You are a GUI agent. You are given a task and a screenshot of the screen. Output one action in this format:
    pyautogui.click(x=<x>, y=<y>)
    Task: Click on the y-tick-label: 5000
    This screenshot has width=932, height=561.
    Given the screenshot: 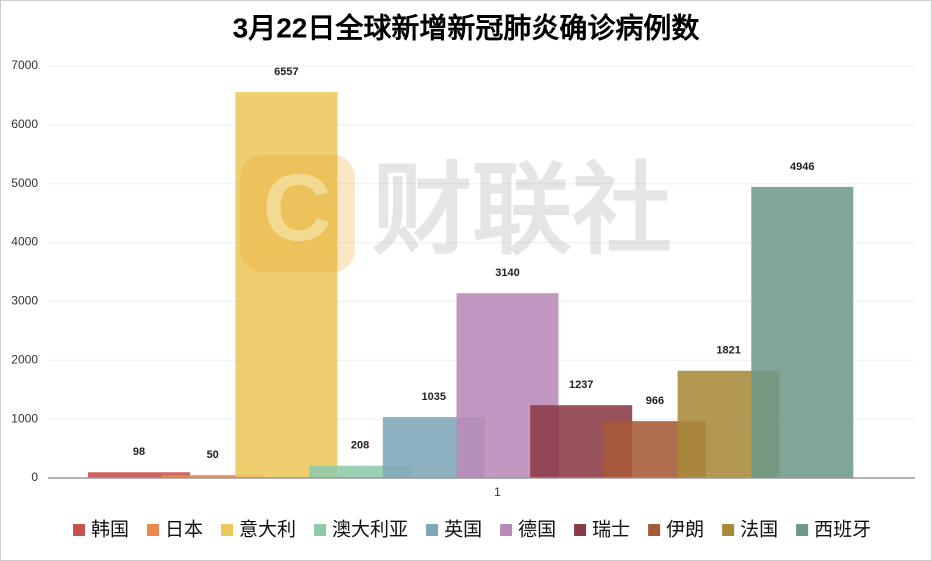 What is the action you would take?
    pyautogui.click(x=24, y=183)
    